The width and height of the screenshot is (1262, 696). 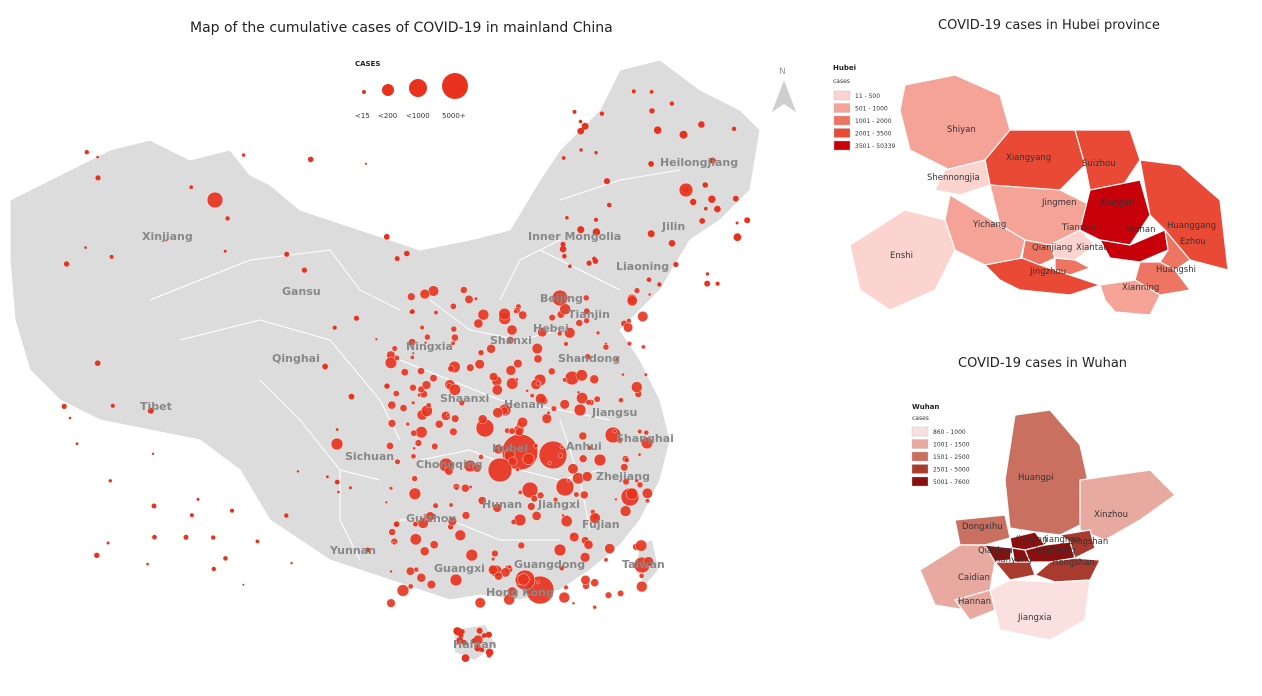 I want to click on province-label: Jilin, so click(x=673, y=226).